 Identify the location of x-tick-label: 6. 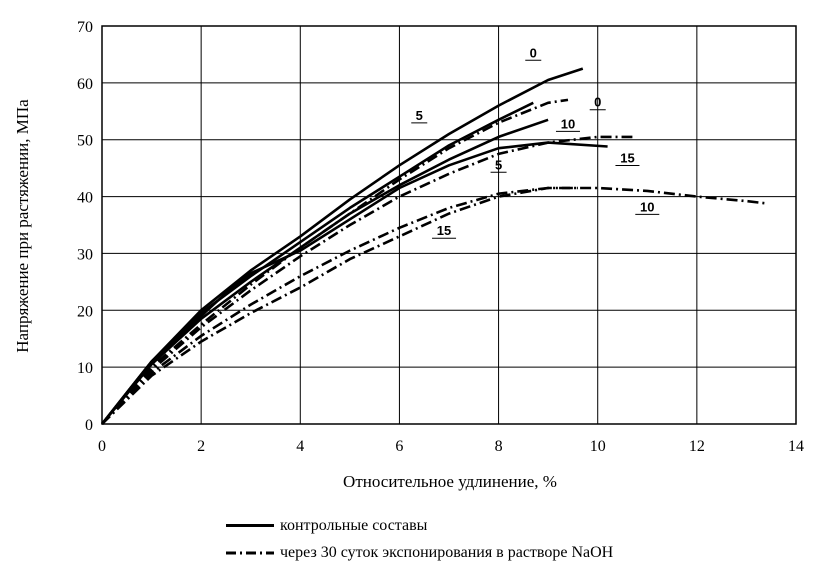
(399, 446).